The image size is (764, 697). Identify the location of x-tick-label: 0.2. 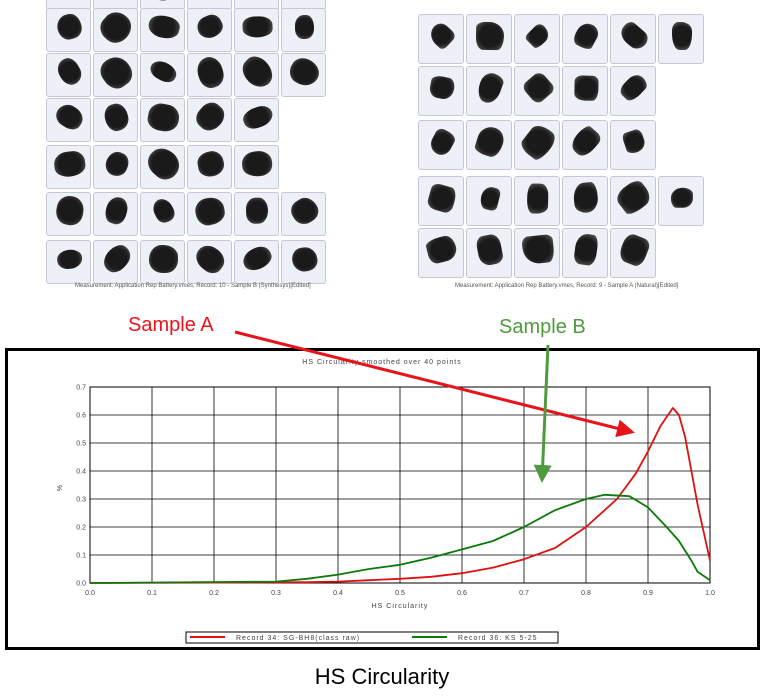
(214, 593).